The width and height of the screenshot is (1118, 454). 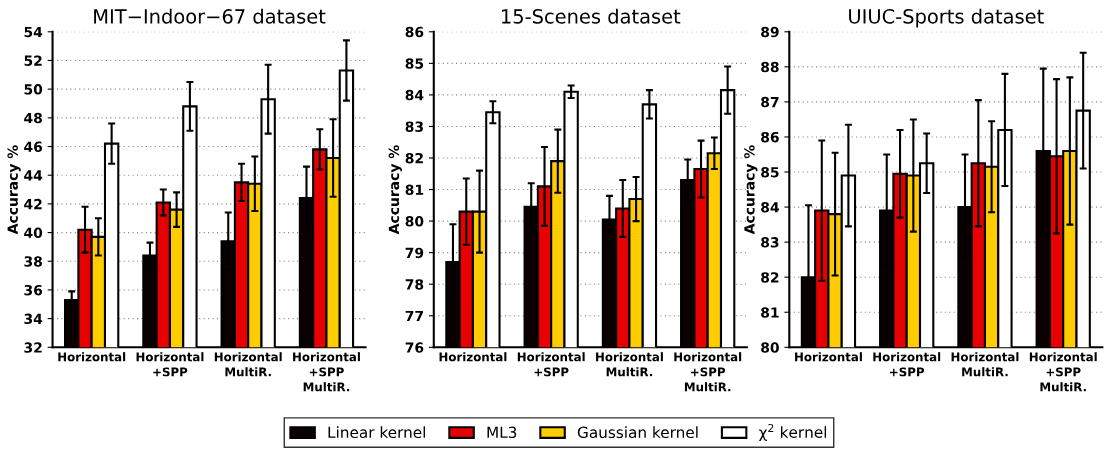 What do you see at coordinates (414, 316) in the screenshot?
I see `y-tick-label: 77` at bounding box center [414, 316].